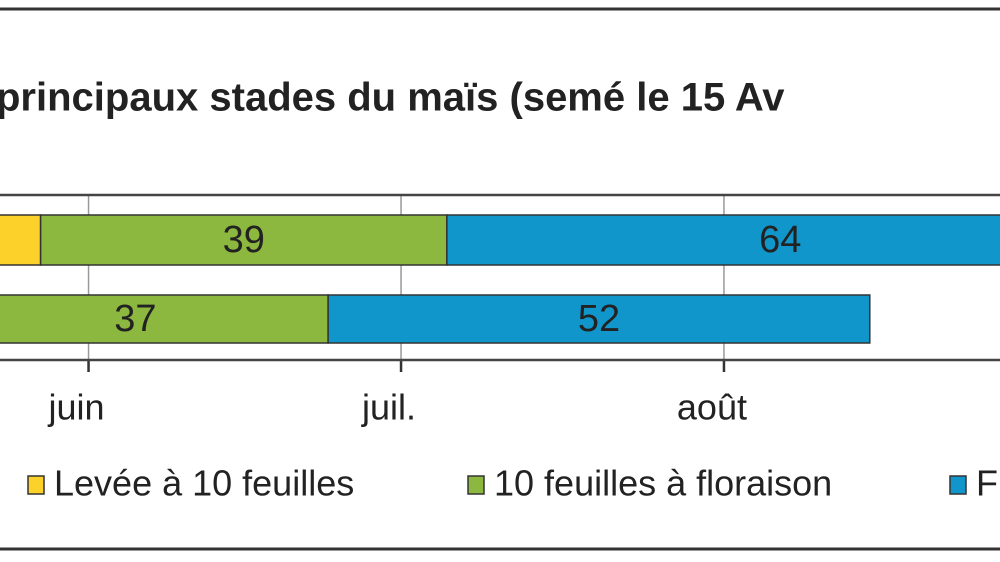  I want to click on bar-label: 64, so click(780, 240).